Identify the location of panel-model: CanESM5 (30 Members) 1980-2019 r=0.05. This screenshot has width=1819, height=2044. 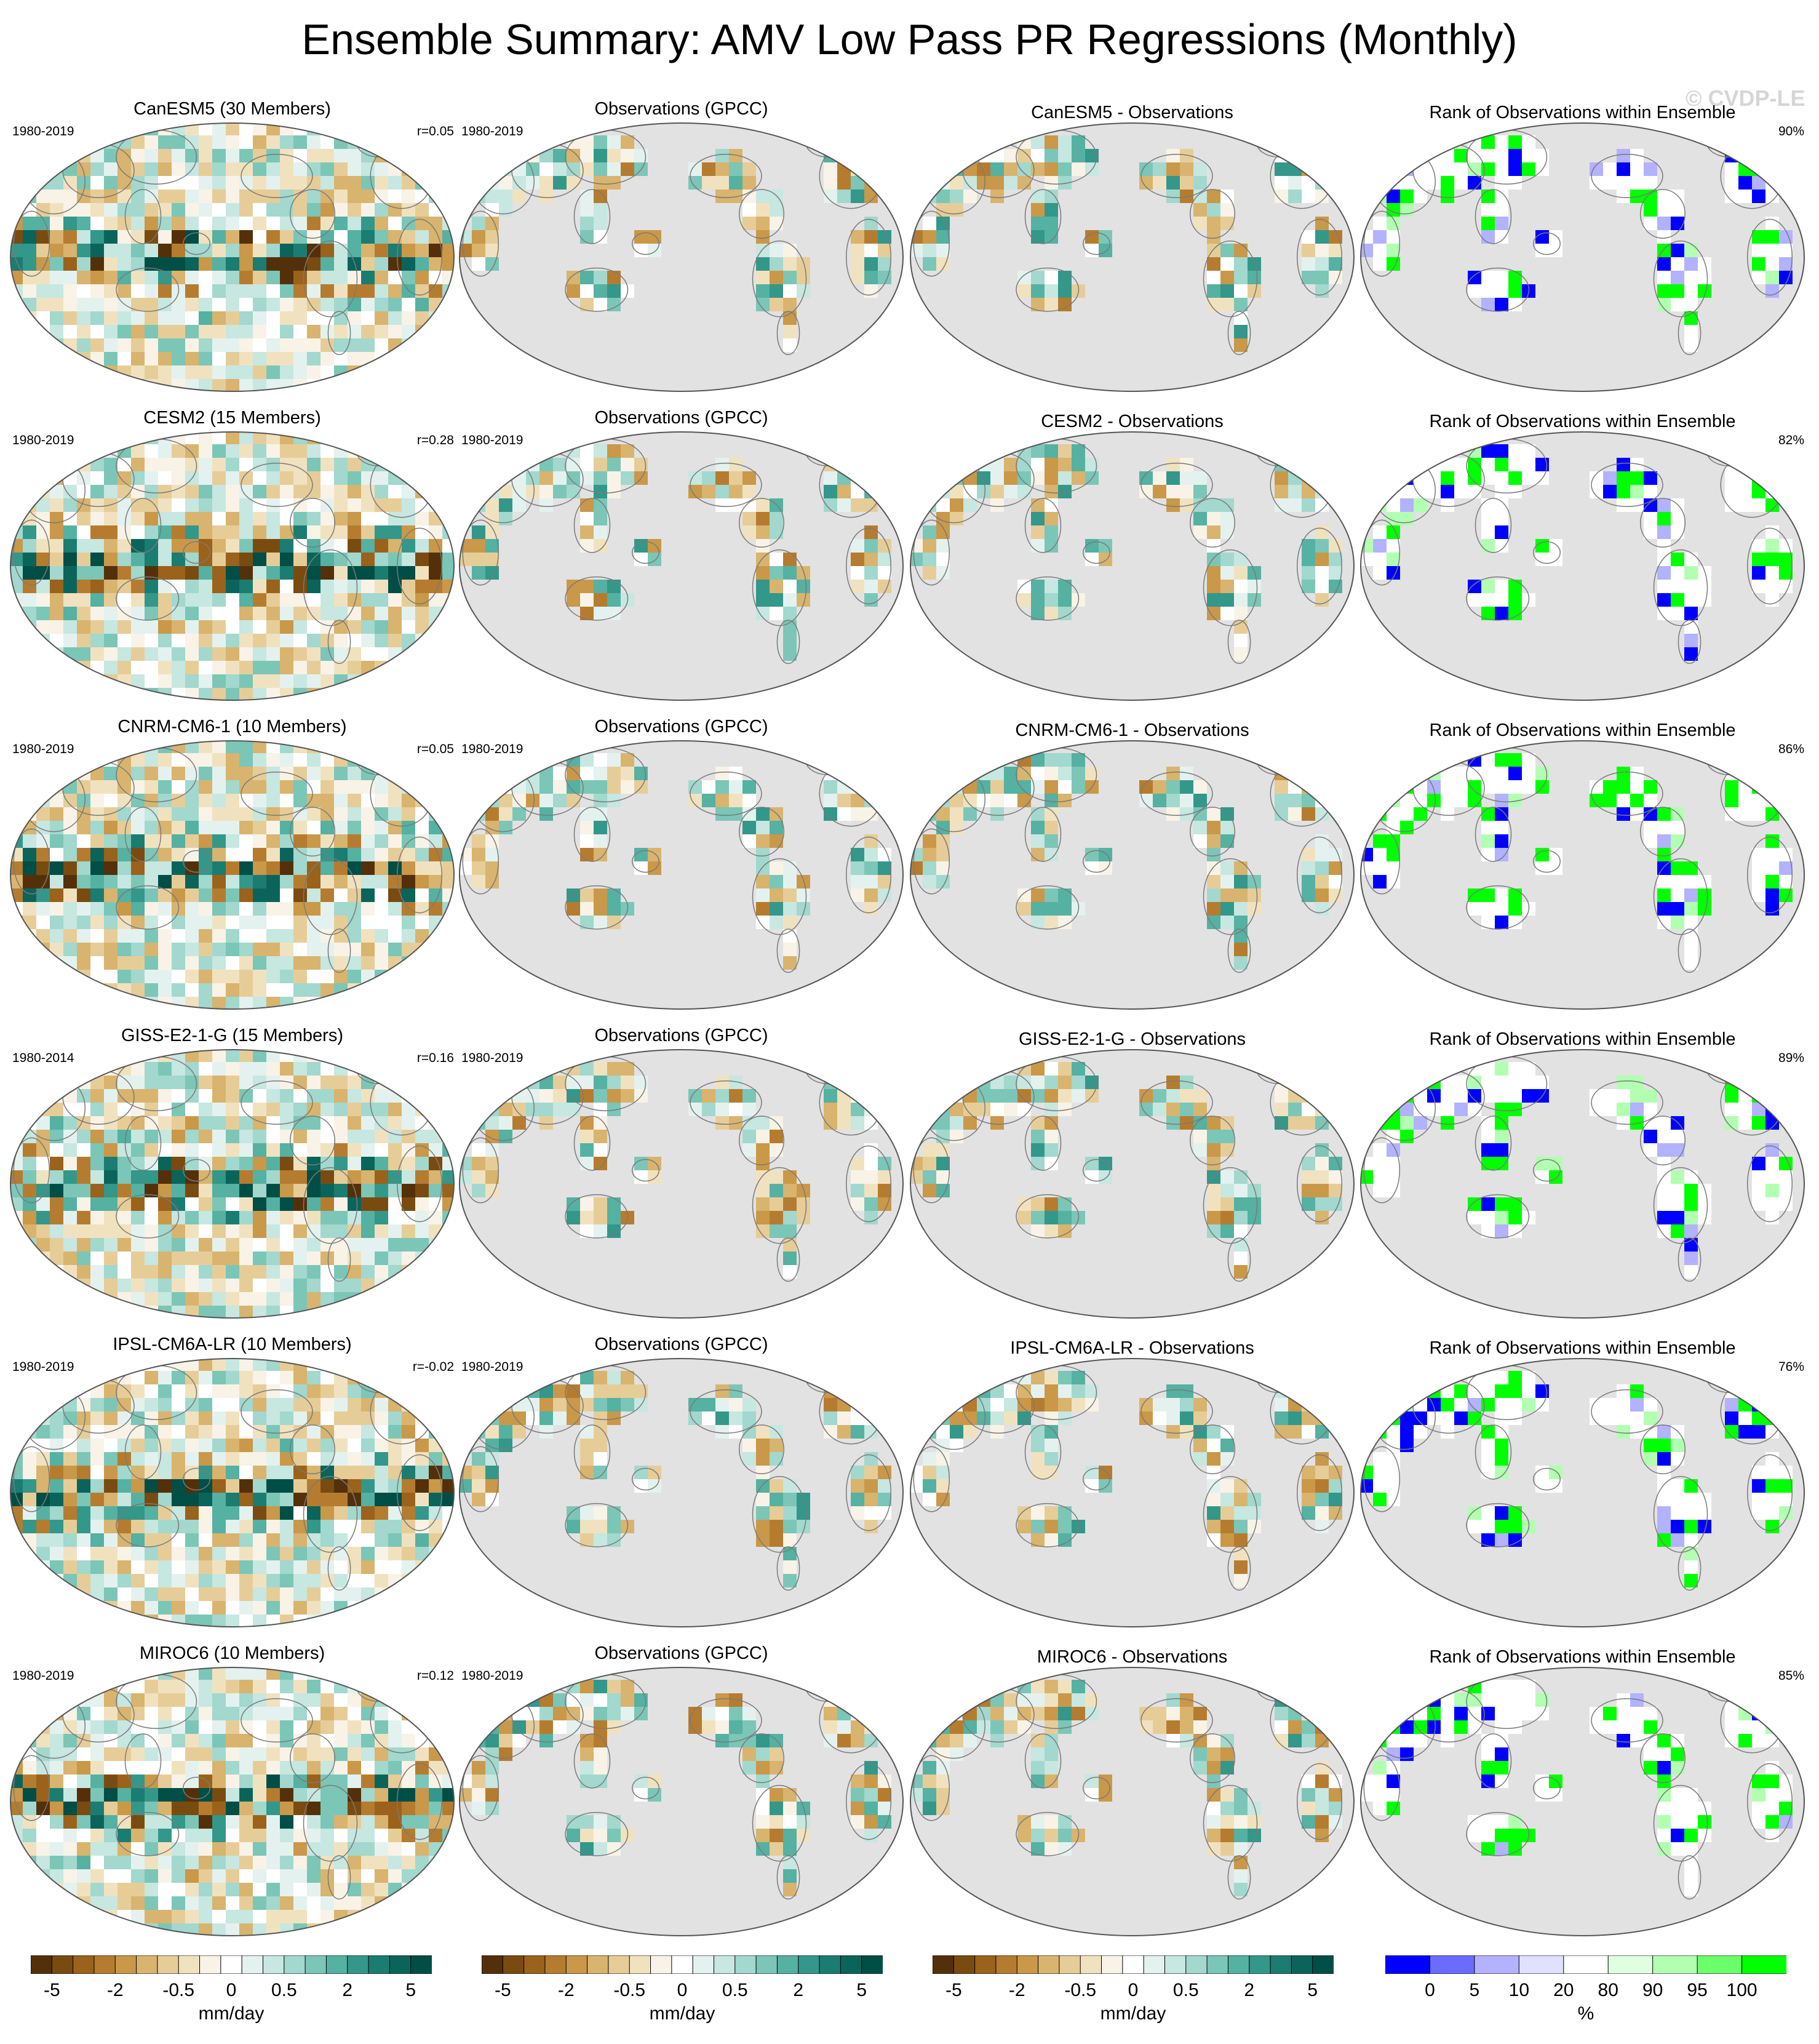
(232, 245).